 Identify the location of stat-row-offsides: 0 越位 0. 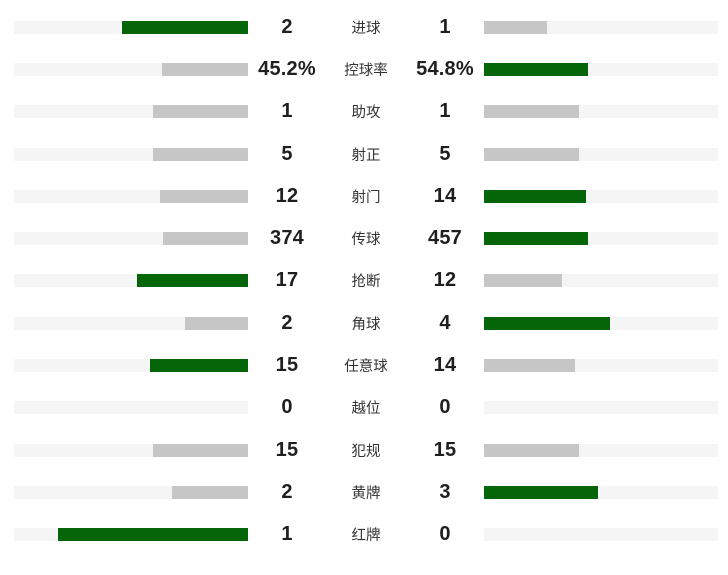
(366, 408).